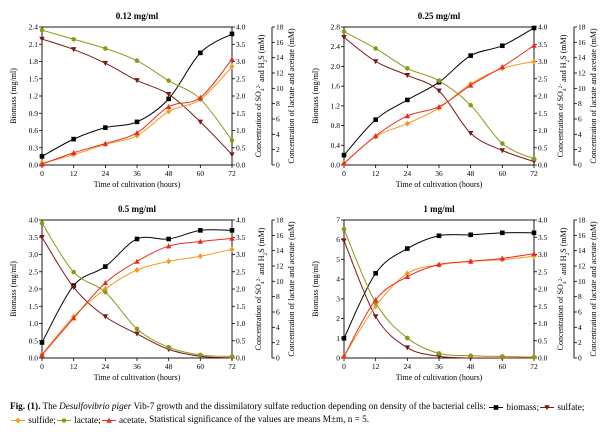 This screenshot has height=434, width=600. I want to click on outer-right-tick-label: 12, so click(582, 266).